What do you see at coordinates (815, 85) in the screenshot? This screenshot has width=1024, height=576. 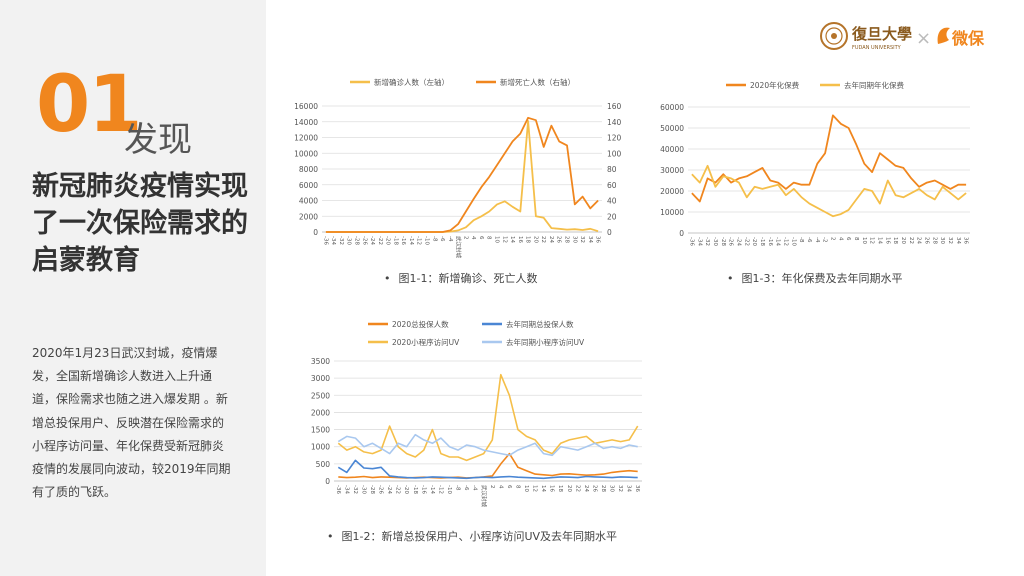 I see `legend: 2020年化保费 去年同期年化保费` at bounding box center [815, 85].